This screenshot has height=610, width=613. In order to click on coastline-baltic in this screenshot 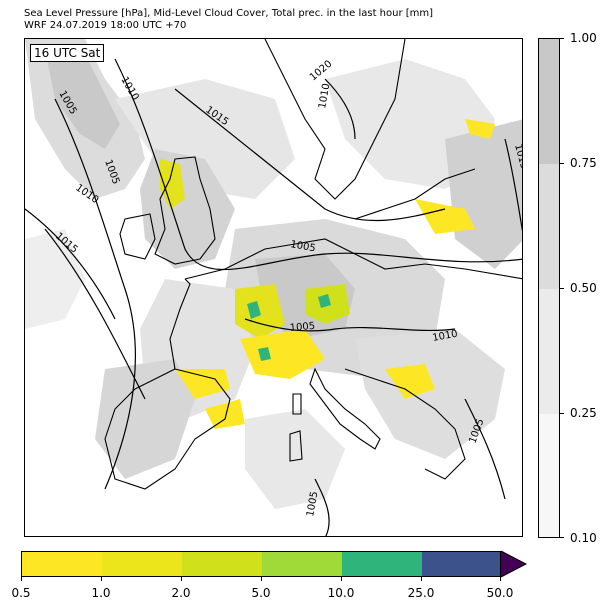, I will do `click(415, 194)`.